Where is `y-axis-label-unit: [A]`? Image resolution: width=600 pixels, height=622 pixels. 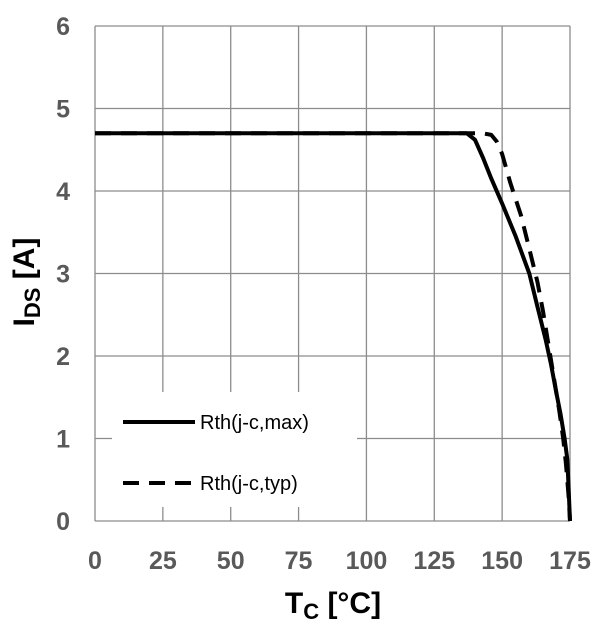
y-axis-label-unit: [A] is located at coordinates (24, 263).